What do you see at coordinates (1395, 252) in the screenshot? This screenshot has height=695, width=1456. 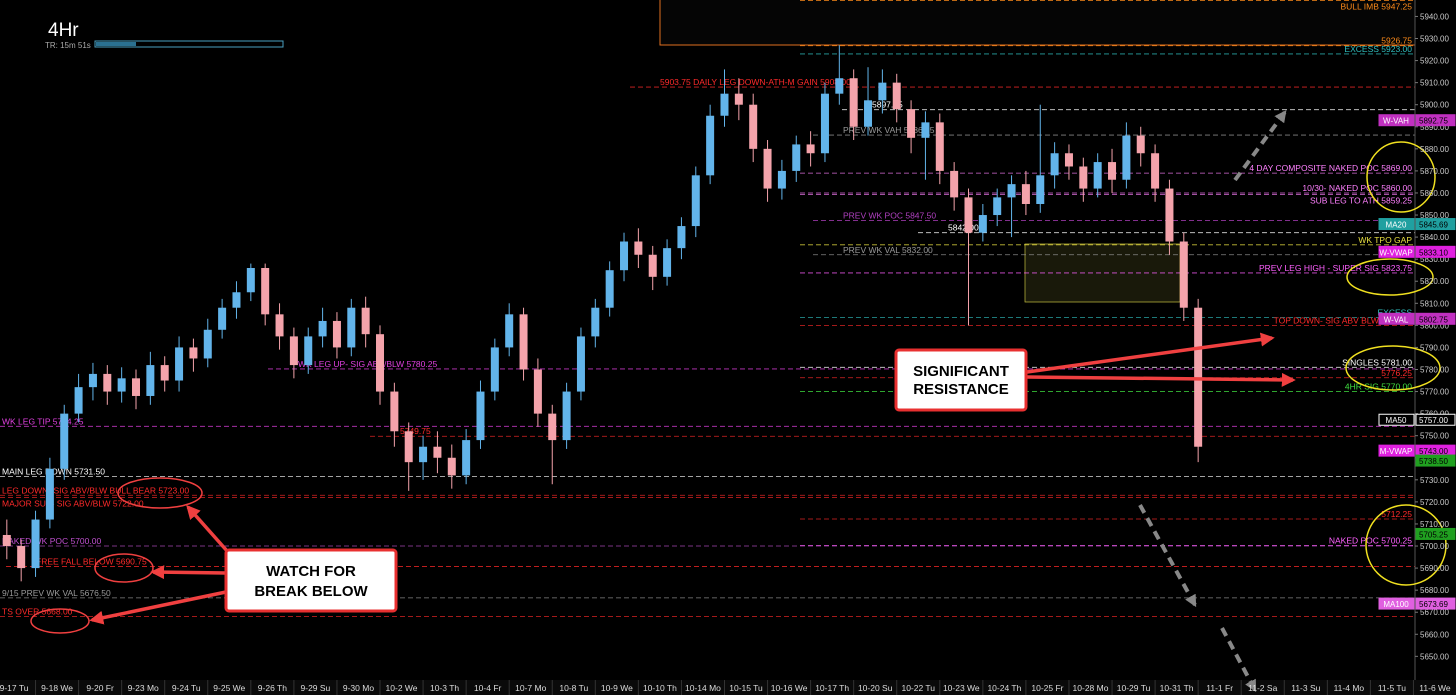 I see `badge-label: W-VWAP` at bounding box center [1395, 252].